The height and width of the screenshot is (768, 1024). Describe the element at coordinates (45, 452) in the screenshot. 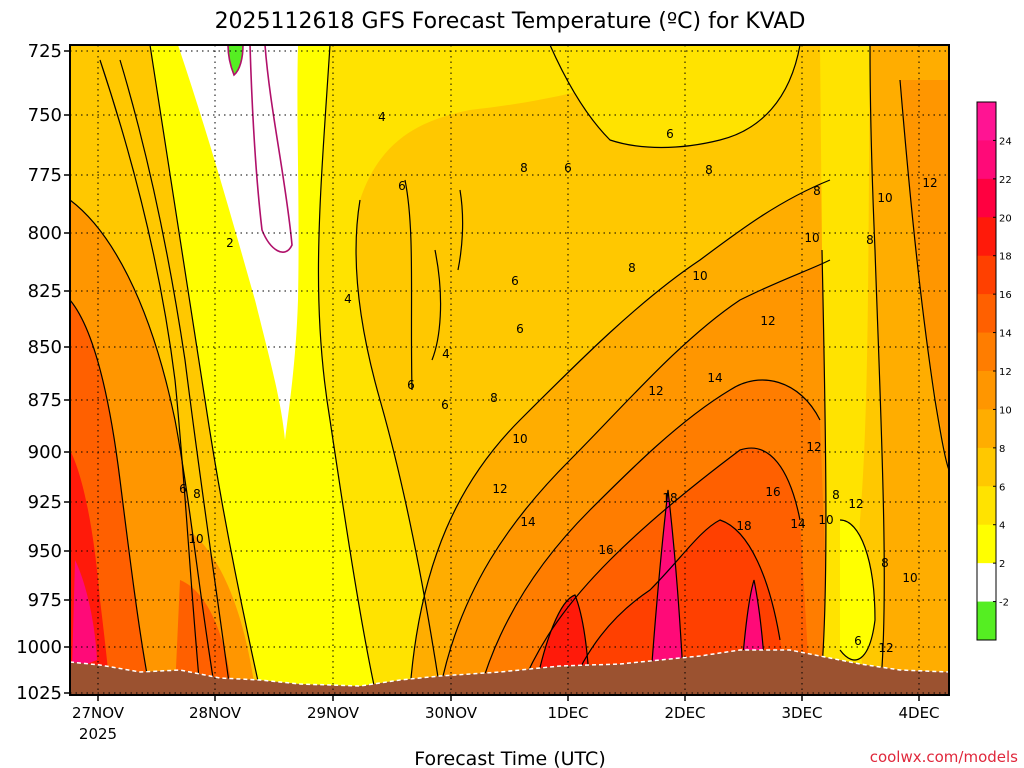

I see `y-tick-label: 900` at that location.